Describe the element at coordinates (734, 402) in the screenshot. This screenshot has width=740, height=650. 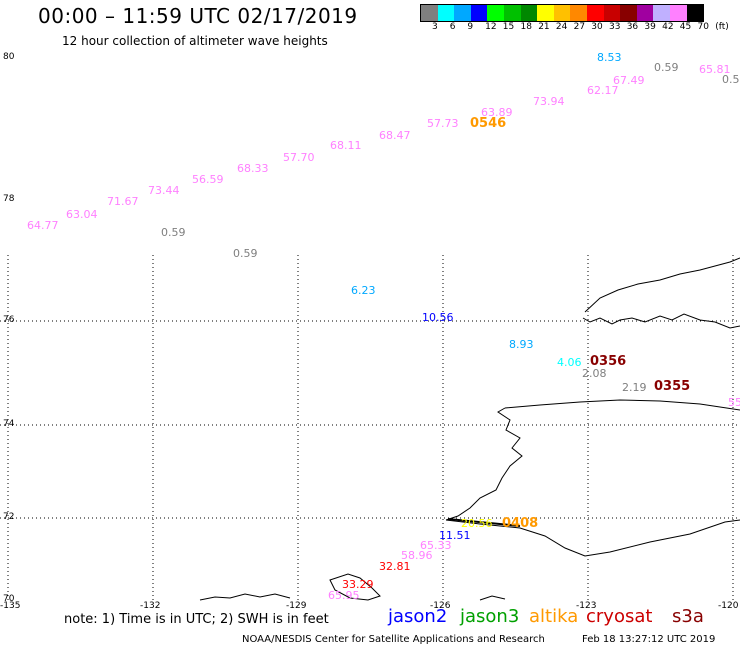
I see `wave-height-label: 55` at that location.